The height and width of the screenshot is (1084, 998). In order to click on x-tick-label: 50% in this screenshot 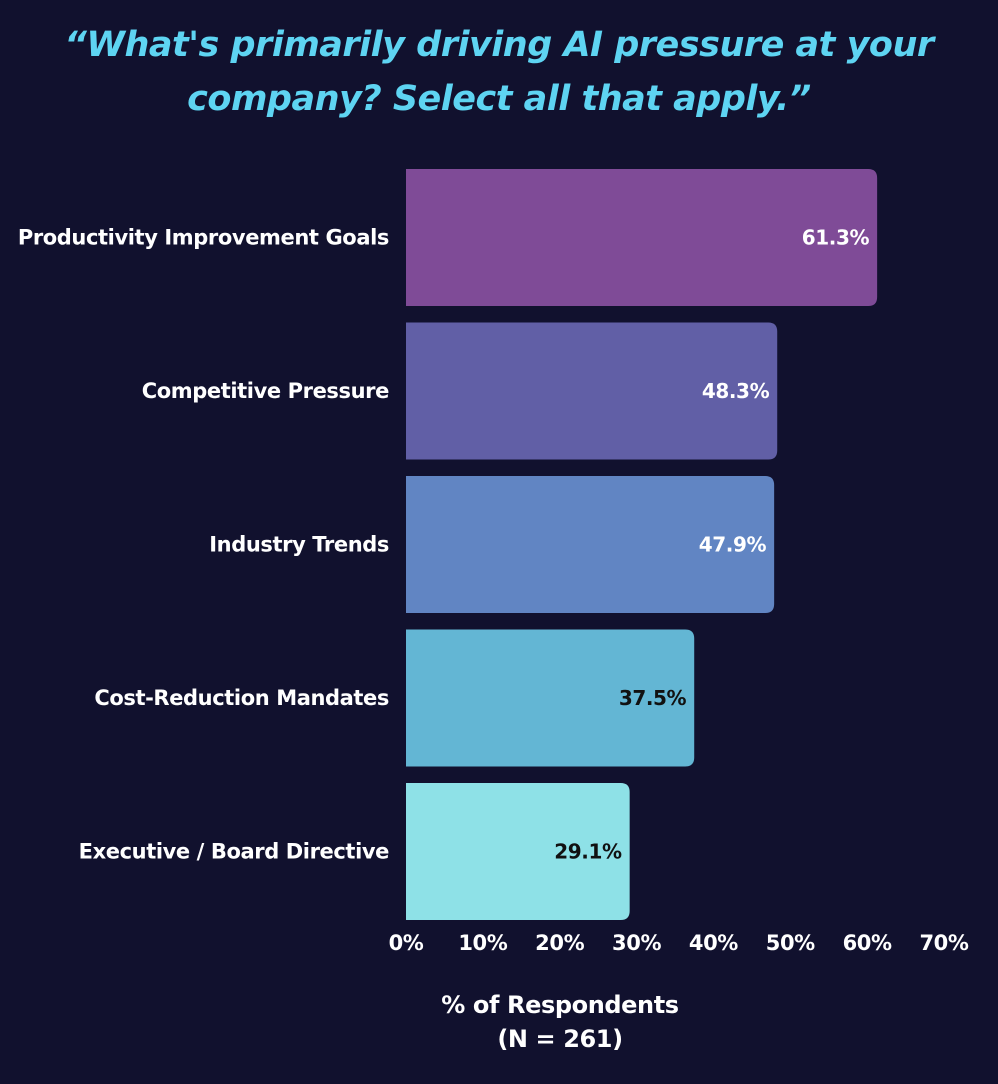, I will do `click(790, 943)`.